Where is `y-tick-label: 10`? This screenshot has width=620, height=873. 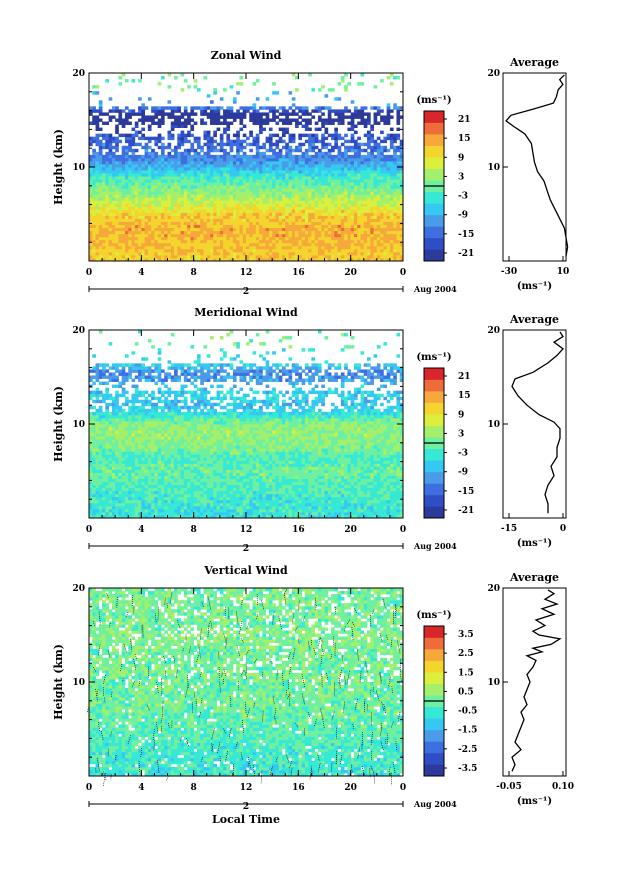
y-tick-label: 10 is located at coordinates (78, 168).